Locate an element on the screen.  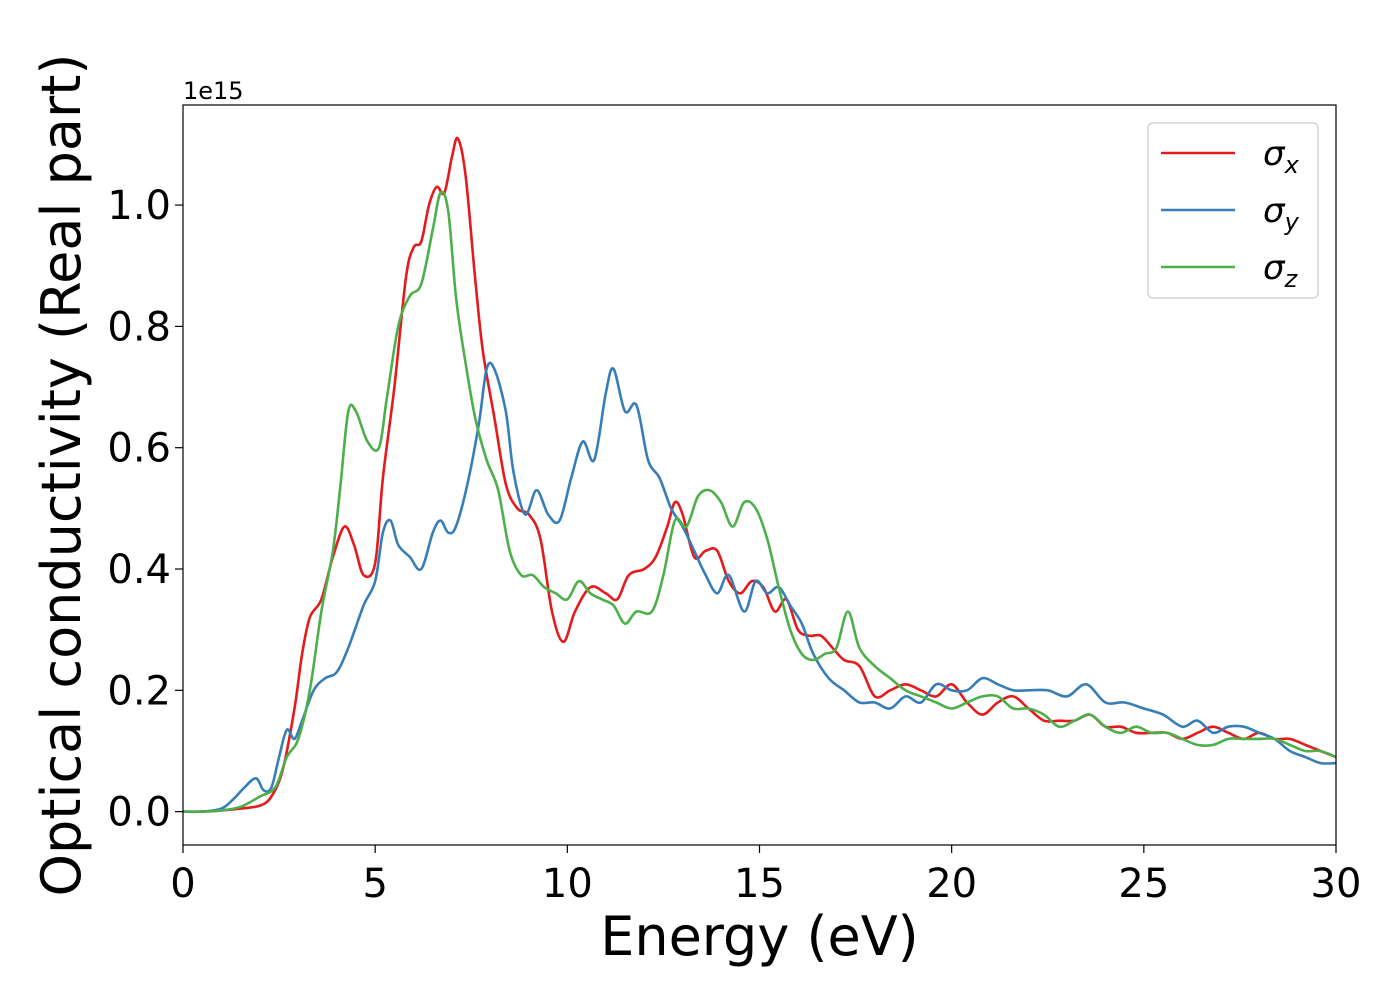
legend-label: σy is located at coordinates (1281, 213).